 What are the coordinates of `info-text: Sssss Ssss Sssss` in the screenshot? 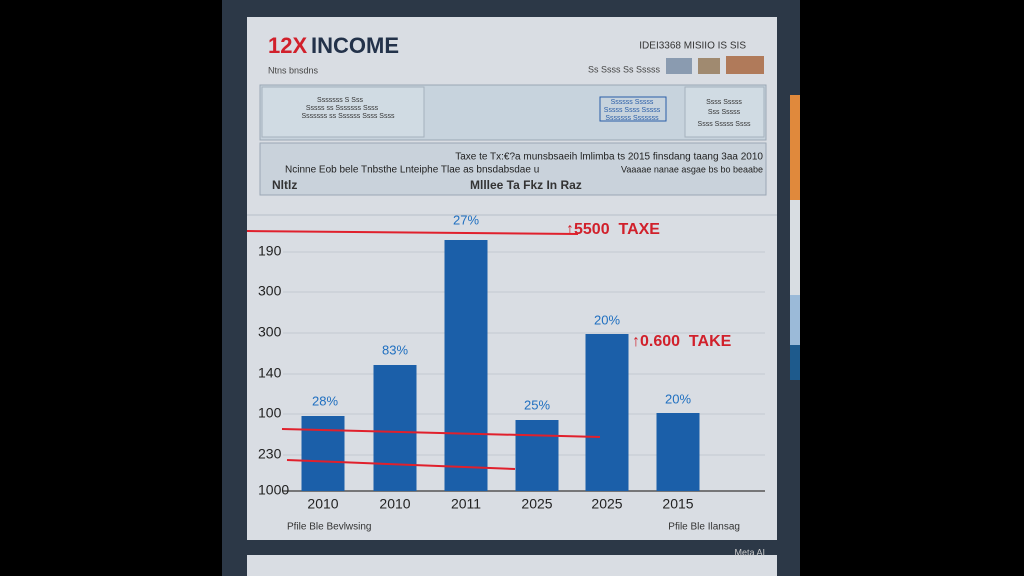 It's located at (632, 110).